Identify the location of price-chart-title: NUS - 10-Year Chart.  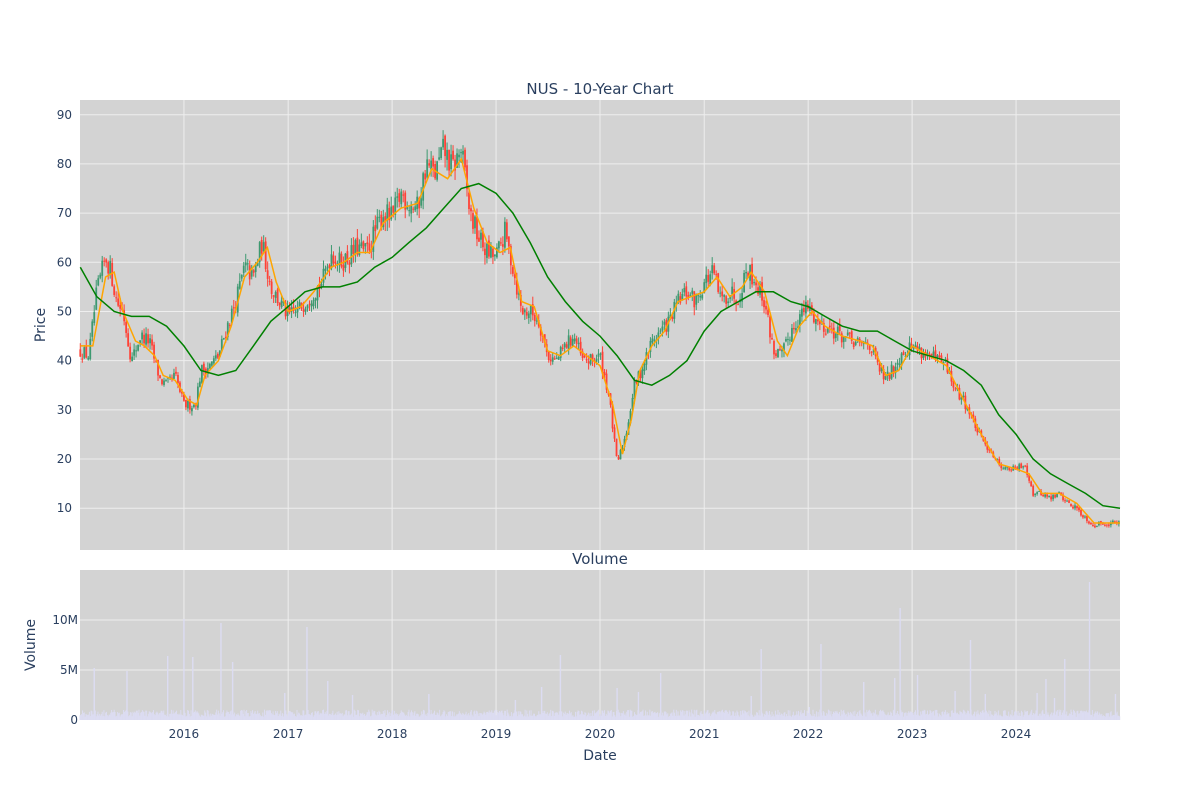
(599, 89).